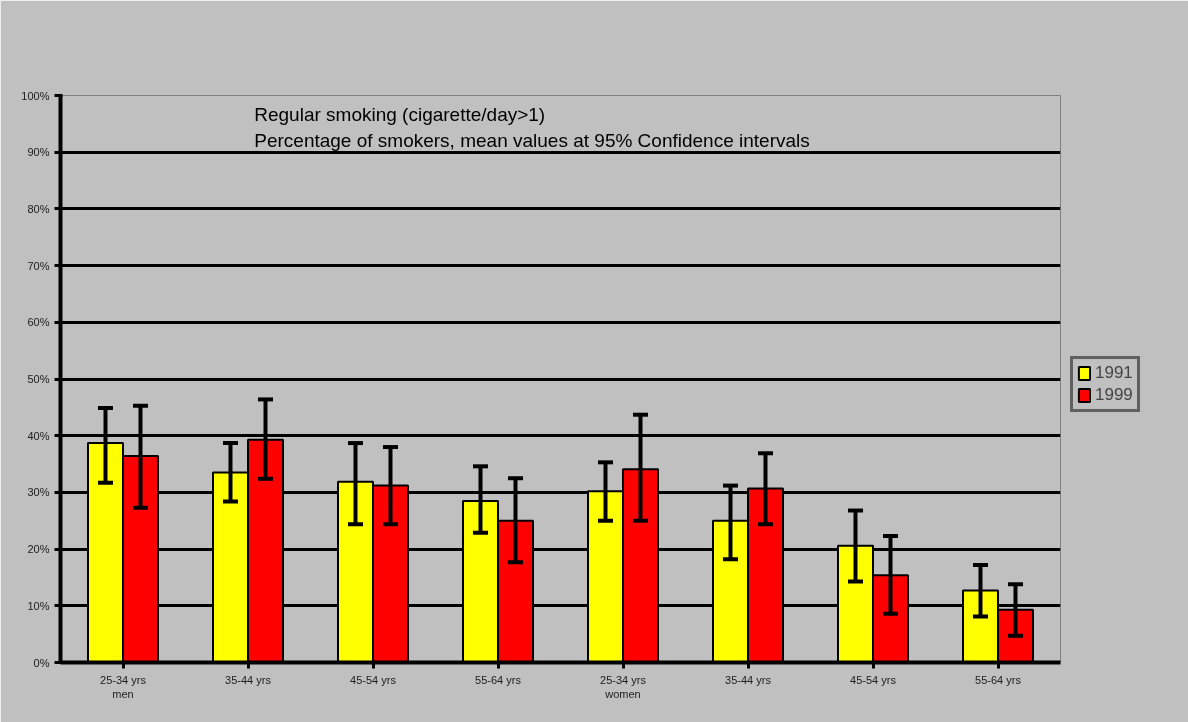 This screenshot has width=1188, height=722. What do you see at coordinates (41, 662) in the screenshot?
I see `y-tick-label: 0%` at bounding box center [41, 662].